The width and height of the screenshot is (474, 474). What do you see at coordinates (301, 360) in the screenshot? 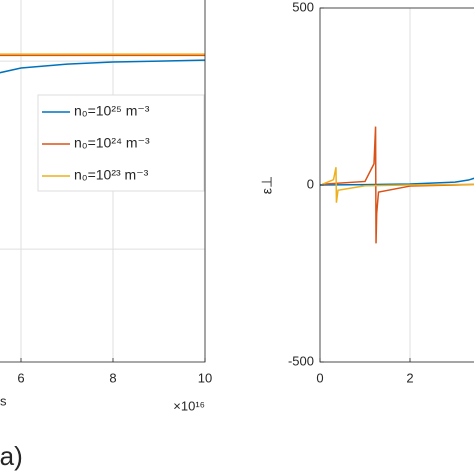
I see `y-tick-label: -500` at bounding box center [301, 360].